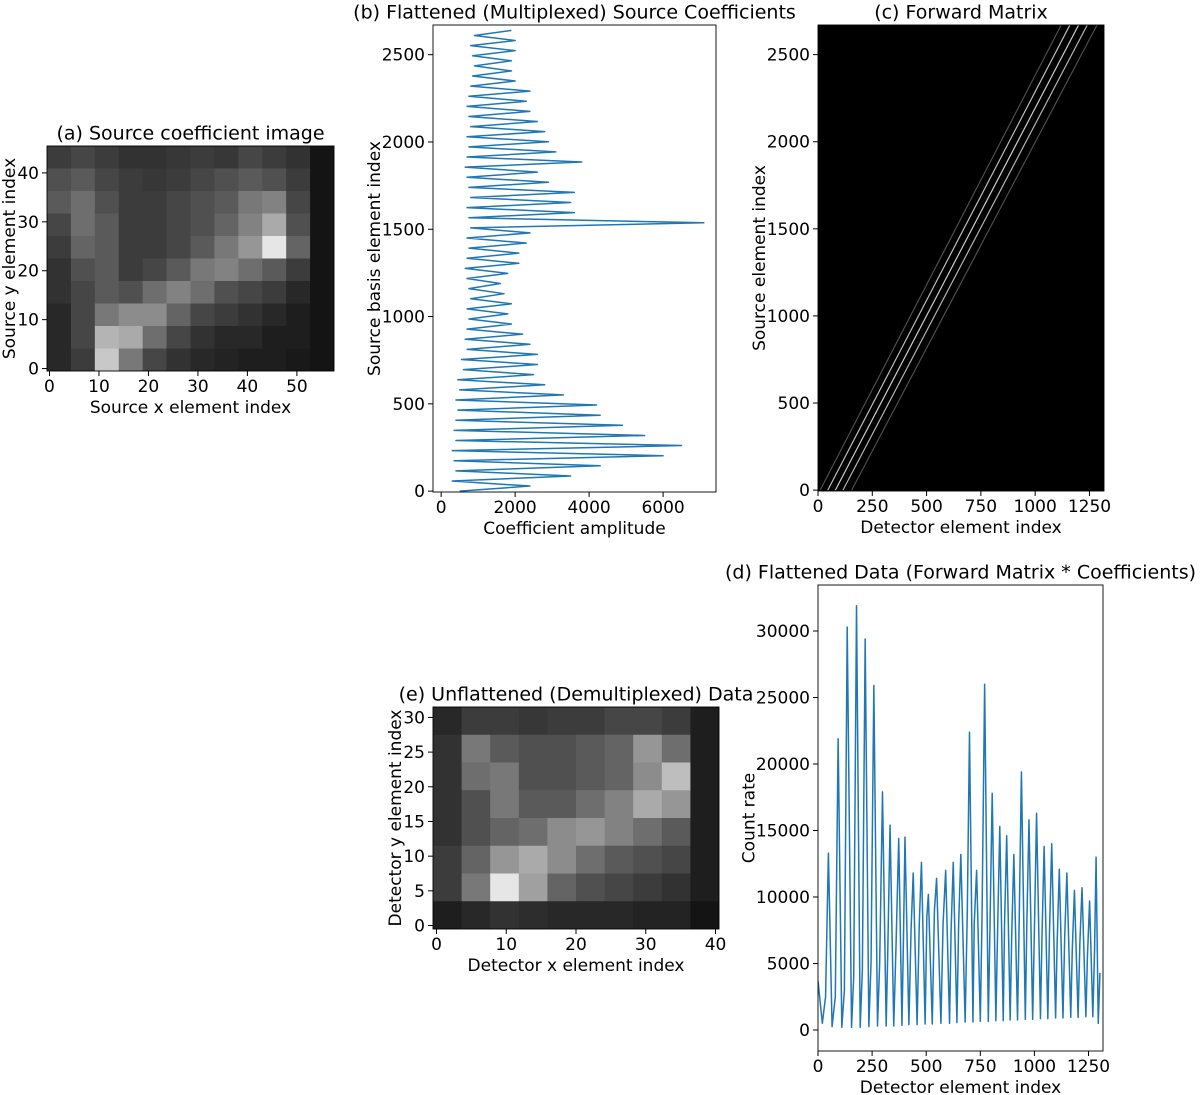 Image resolution: width=1200 pixels, height=1095 pixels. Describe the element at coordinates (414, 788) in the screenshot. I see `y-tick-label: 20` at that location.